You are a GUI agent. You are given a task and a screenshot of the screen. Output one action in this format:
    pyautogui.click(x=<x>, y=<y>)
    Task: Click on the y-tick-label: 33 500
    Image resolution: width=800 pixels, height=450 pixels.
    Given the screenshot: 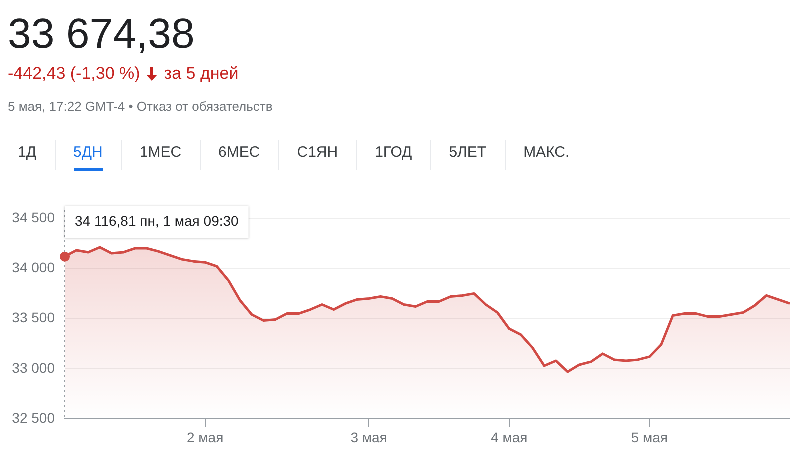 What is the action you would take?
    pyautogui.click(x=34, y=318)
    